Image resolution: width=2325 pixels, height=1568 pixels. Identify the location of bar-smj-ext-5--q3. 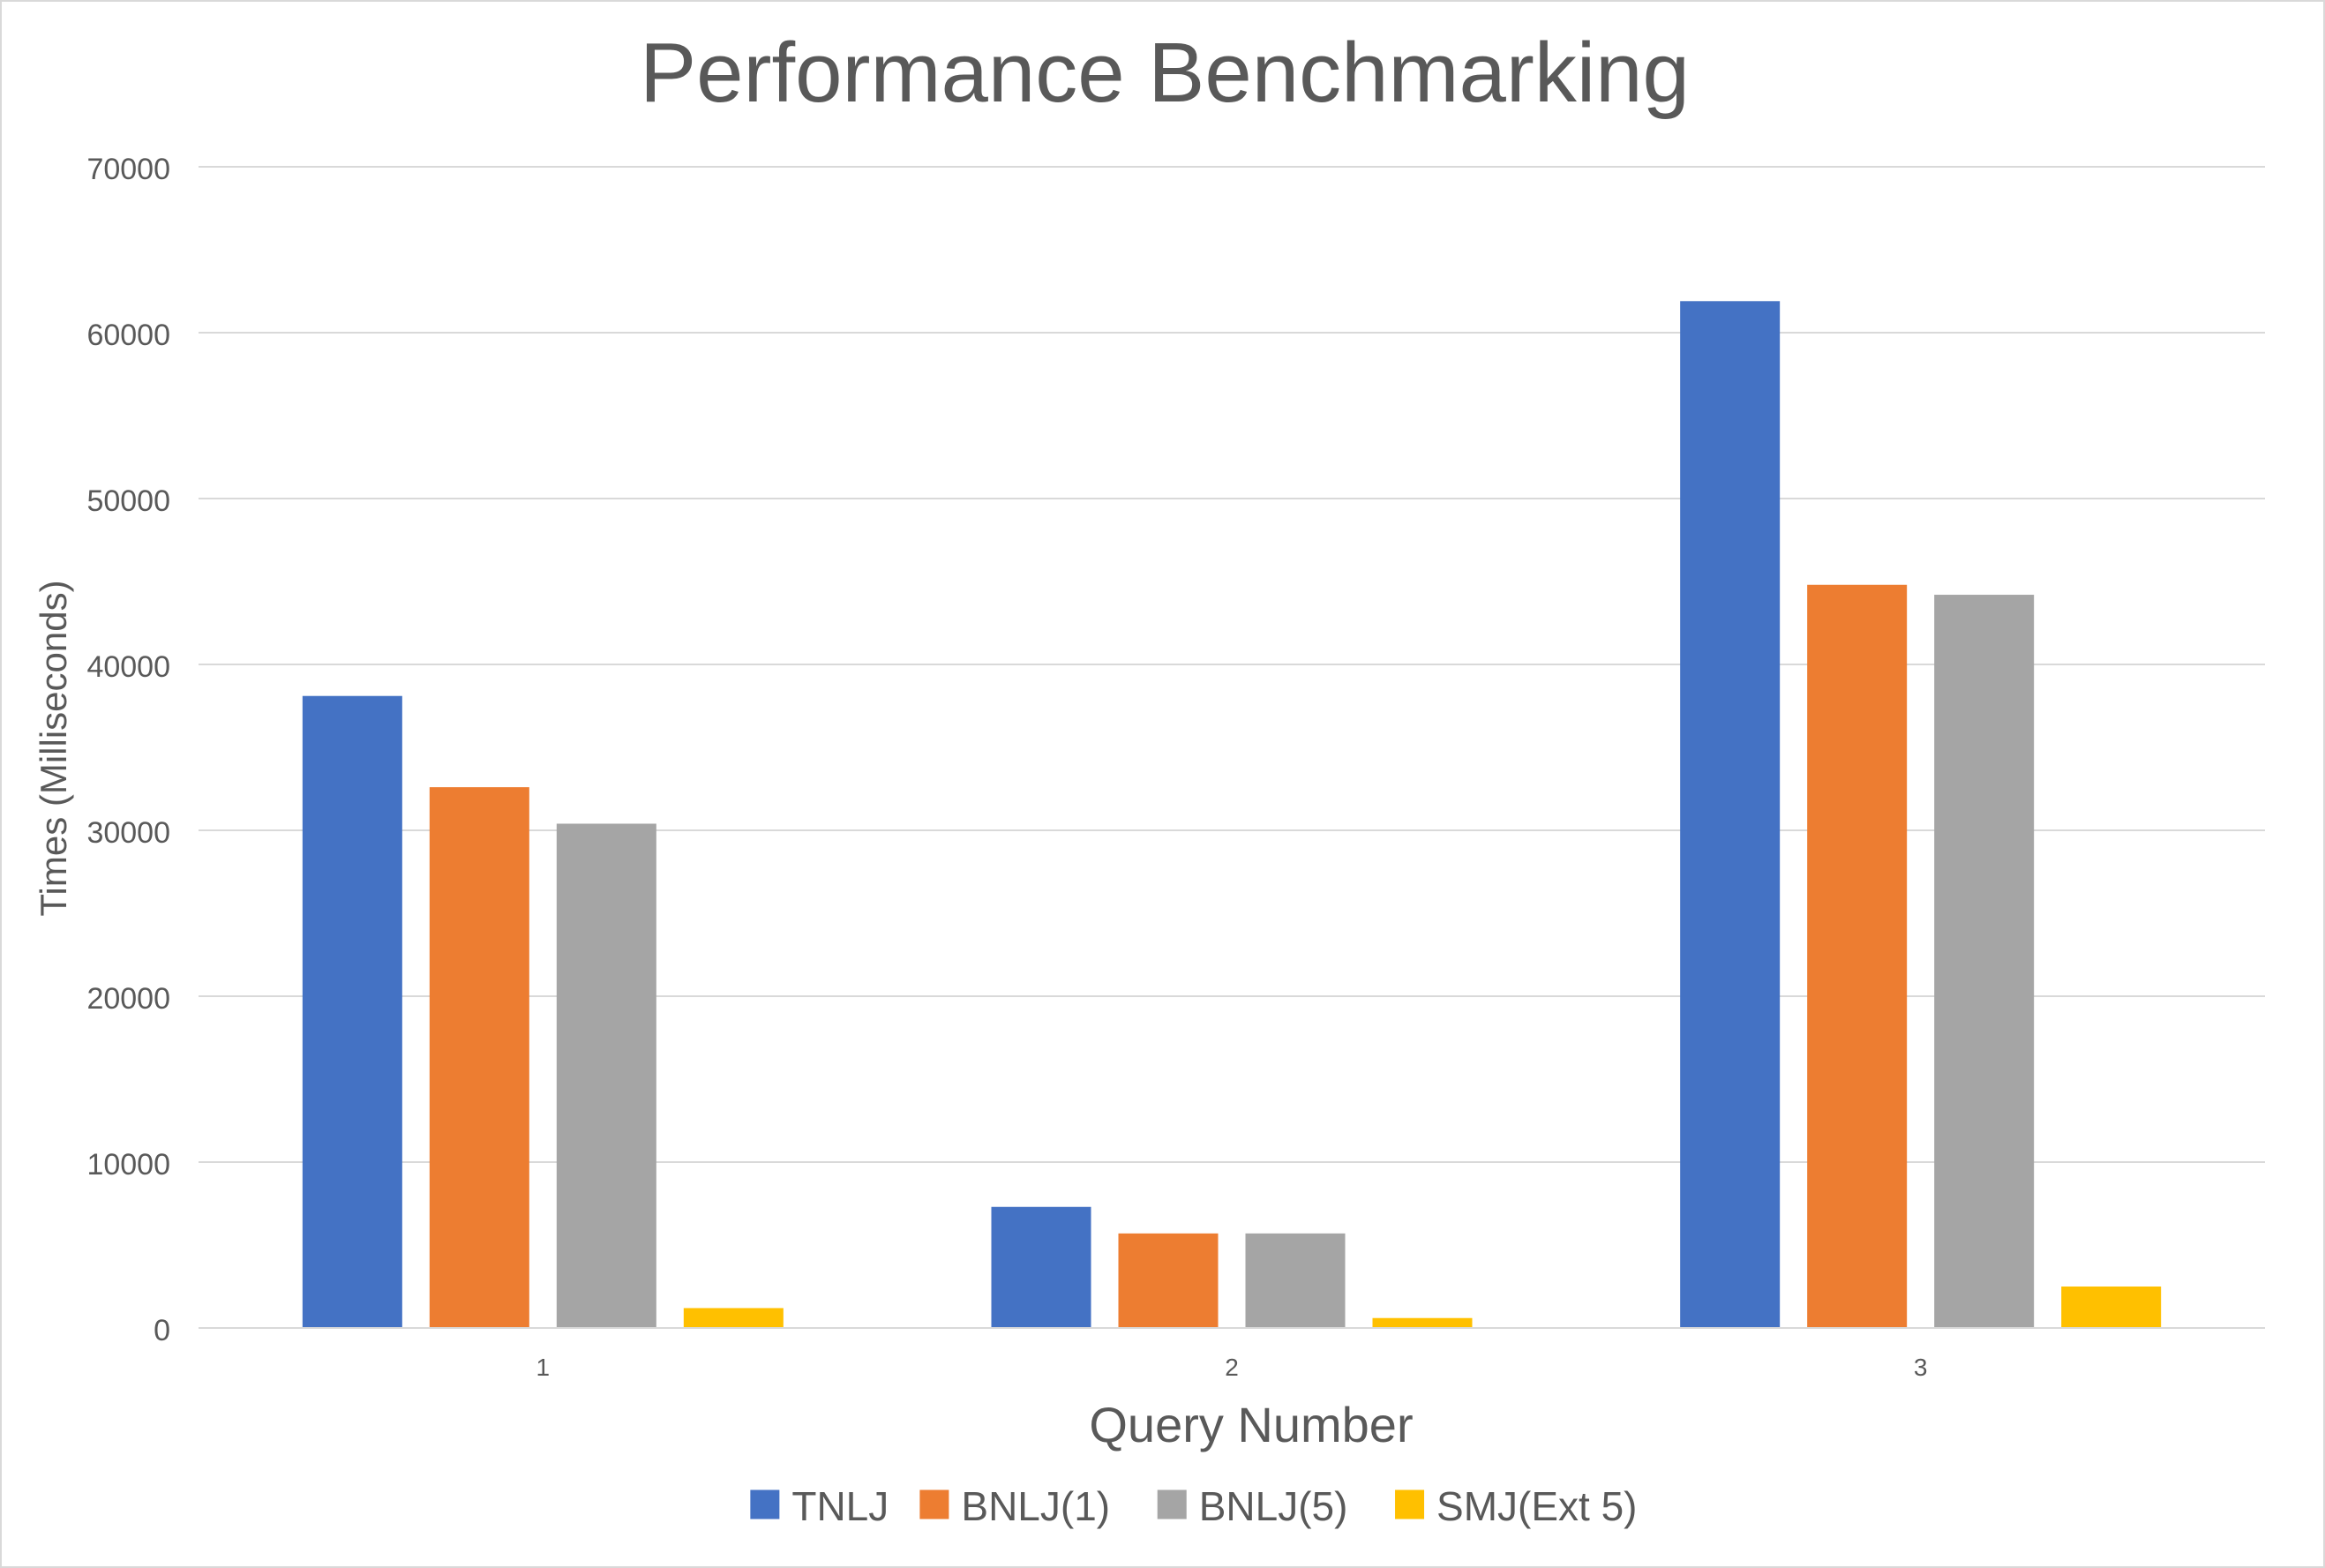
(2111, 1307).